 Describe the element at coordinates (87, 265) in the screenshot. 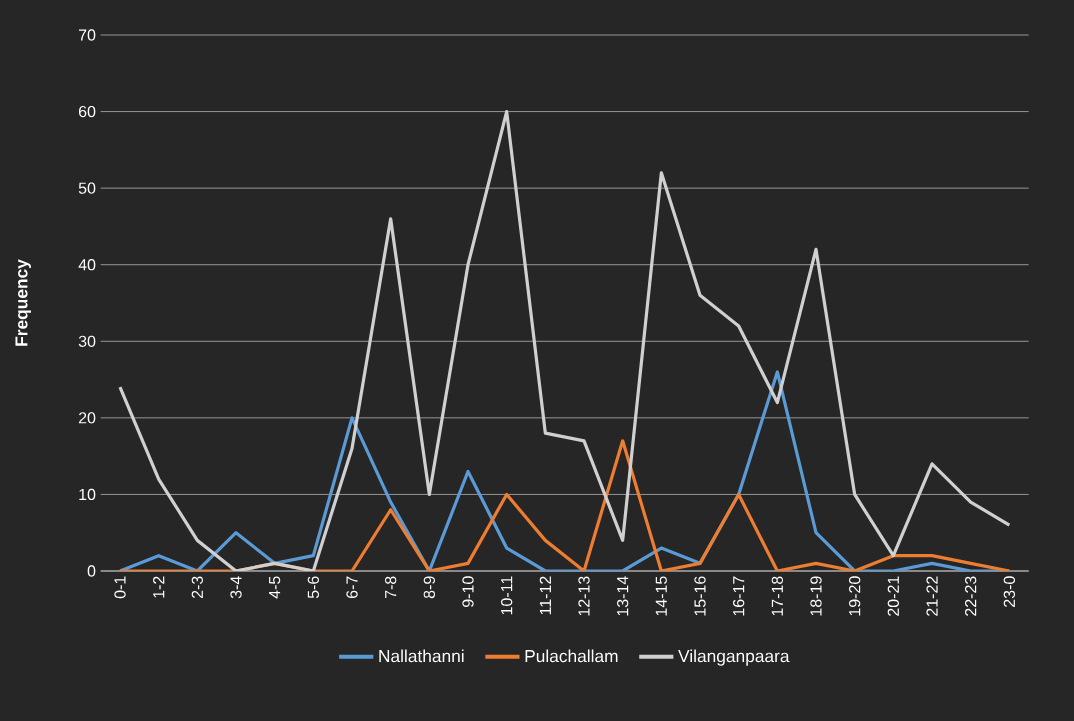

I see `y-tick-label: 40` at that location.